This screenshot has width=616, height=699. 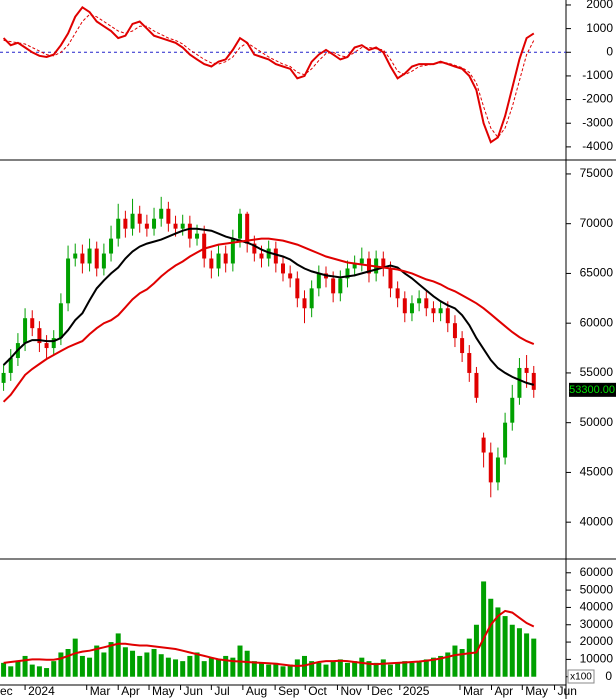 I want to click on last-price-label: 53300.00, so click(x=592, y=390).